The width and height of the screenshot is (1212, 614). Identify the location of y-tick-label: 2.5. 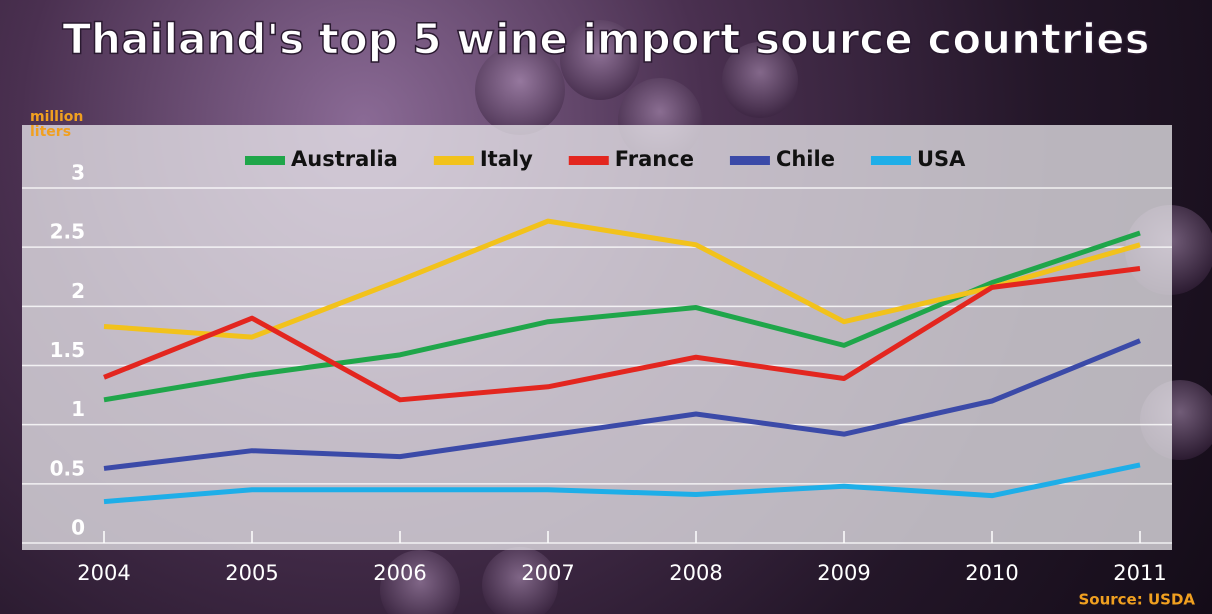
(67, 232).